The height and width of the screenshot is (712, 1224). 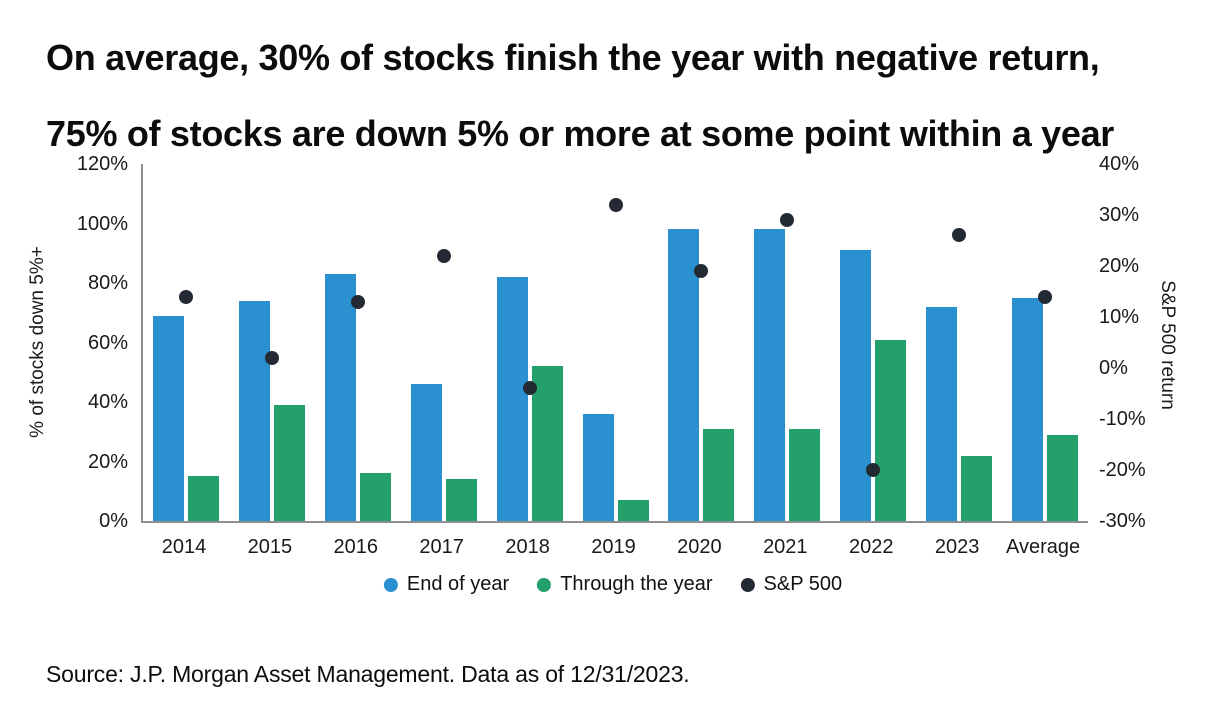 What do you see at coordinates (684, 375) in the screenshot?
I see `bar-end-of-year-2020` at bounding box center [684, 375].